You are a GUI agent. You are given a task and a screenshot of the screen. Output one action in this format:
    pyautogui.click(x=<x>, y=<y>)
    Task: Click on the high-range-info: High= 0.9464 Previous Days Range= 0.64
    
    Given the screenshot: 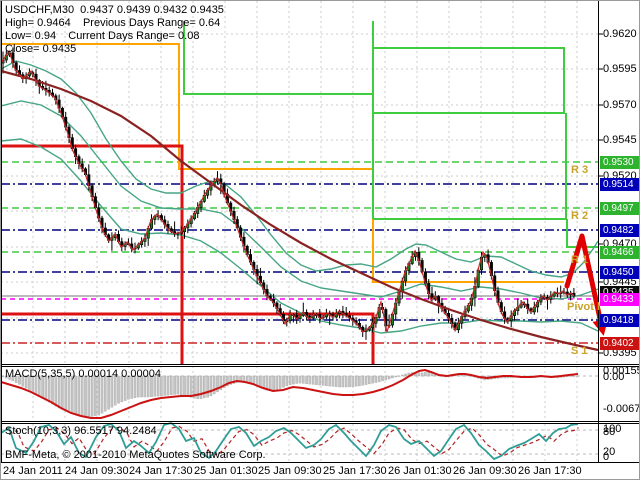 What is the action you would take?
    pyautogui.click(x=113, y=23)
    